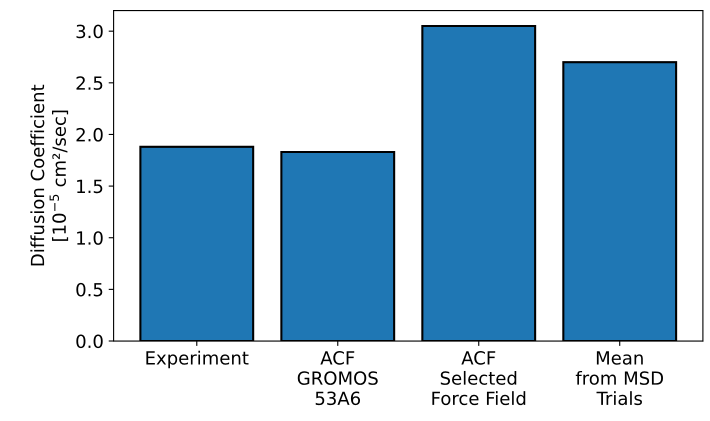 This screenshot has width=710, height=421. I want to click on x-tick-label: ACF GROMOS 53A6, so click(338, 378).